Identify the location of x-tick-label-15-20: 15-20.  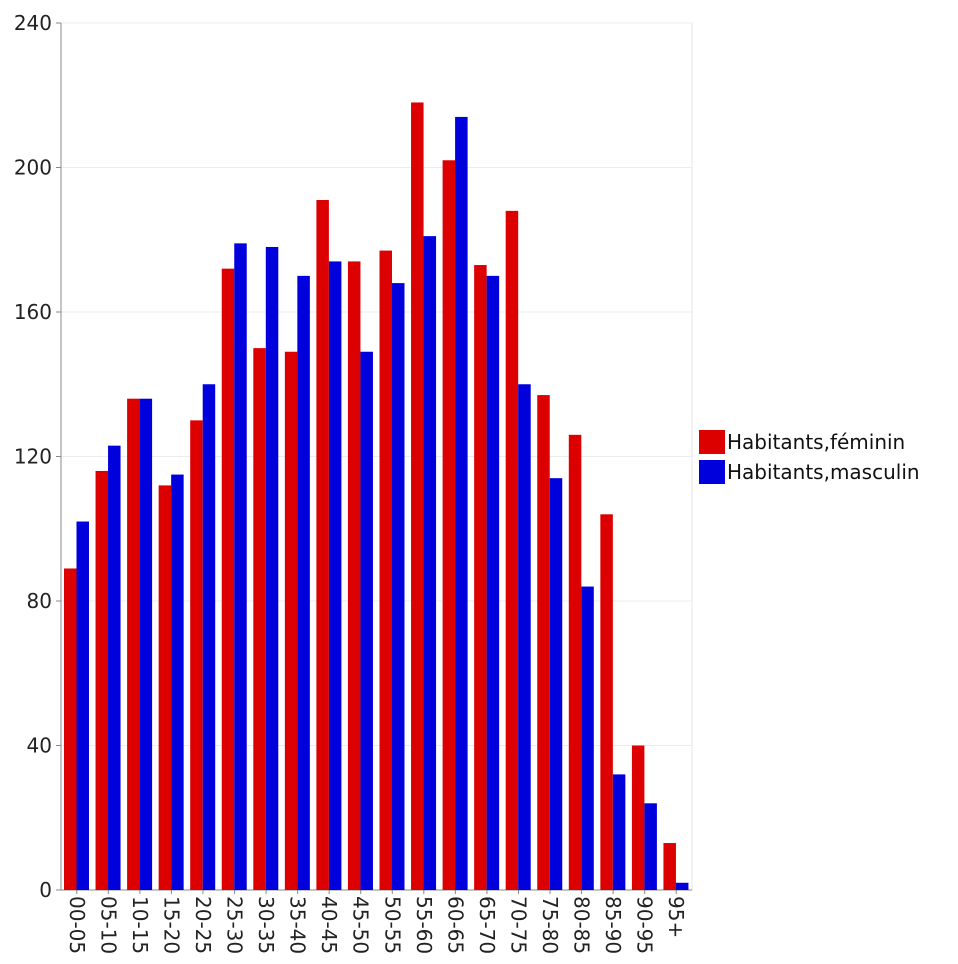
(171, 925).